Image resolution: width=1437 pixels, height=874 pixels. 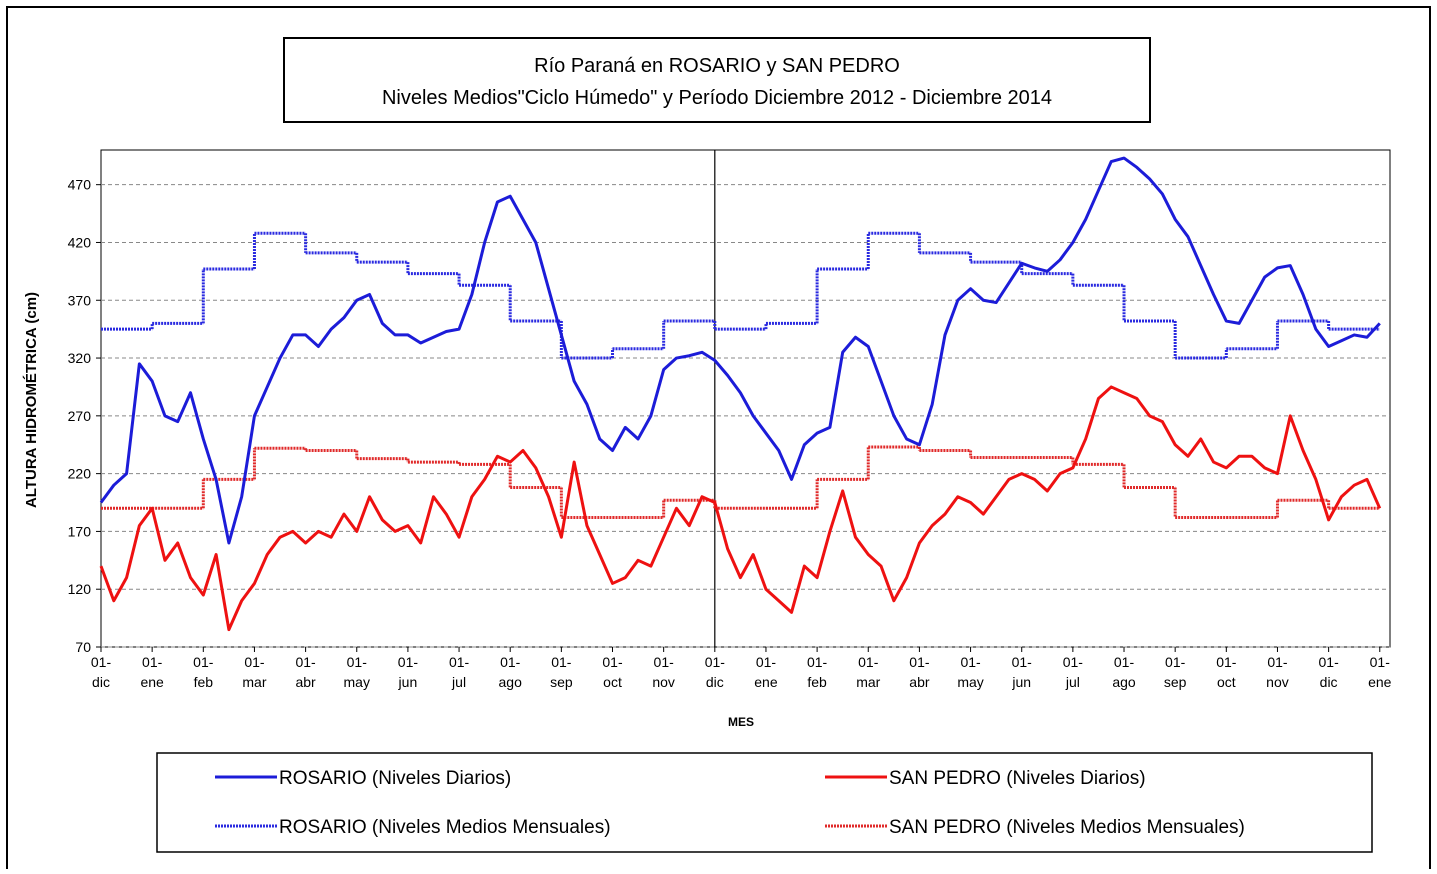 What do you see at coordinates (395, 778) in the screenshot?
I see `legend-label: ROSARIO (Niveles Diarios)` at bounding box center [395, 778].